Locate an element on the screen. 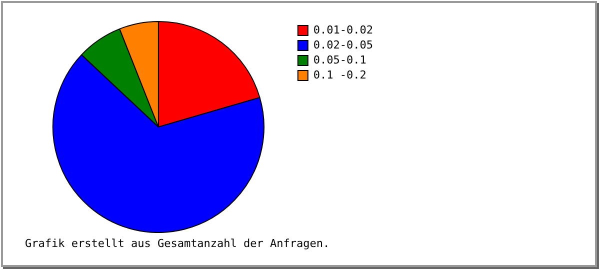 The width and height of the screenshot is (600, 270). legend-label: 0.01-0.02 is located at coordinates (343, 29).